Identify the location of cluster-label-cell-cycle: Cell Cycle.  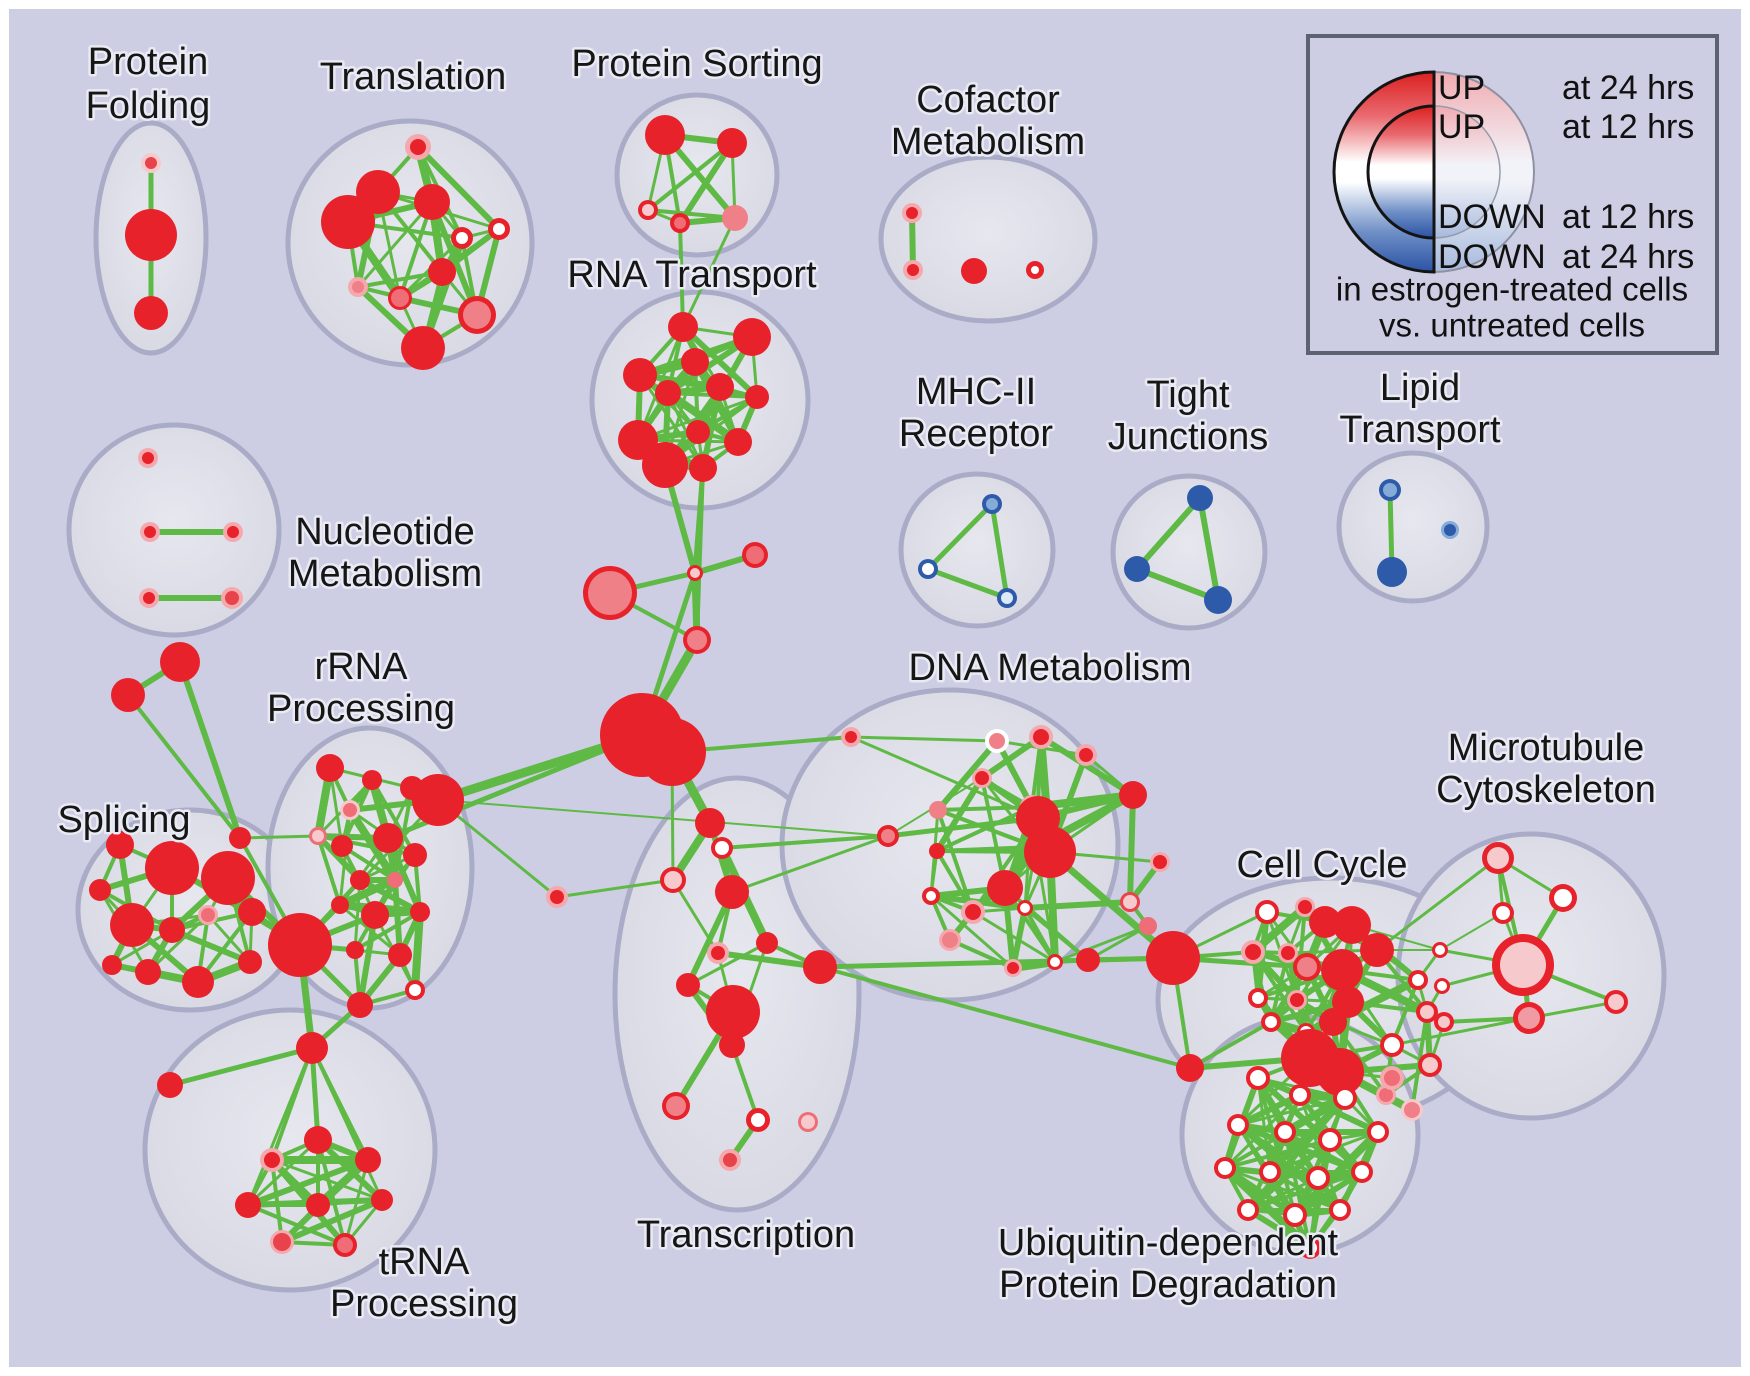
(1321, 865).